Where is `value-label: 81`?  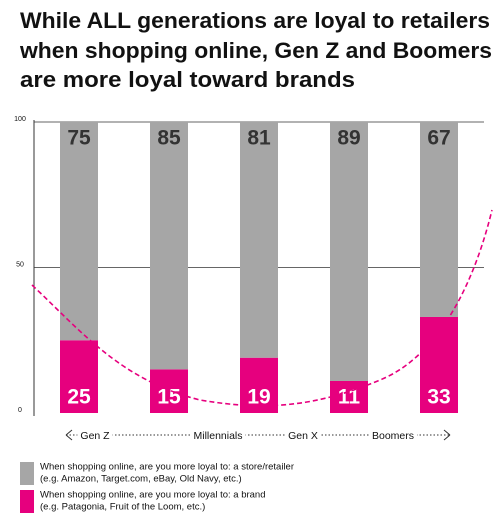 value-label: 81 is located at coordinates (259, 138).